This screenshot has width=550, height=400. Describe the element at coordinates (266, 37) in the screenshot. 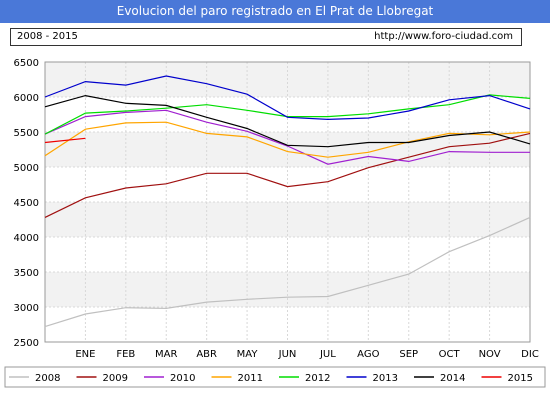

I see `info-bar: 2008 - 2015 http://www.foro-ciudad.com` at that location.